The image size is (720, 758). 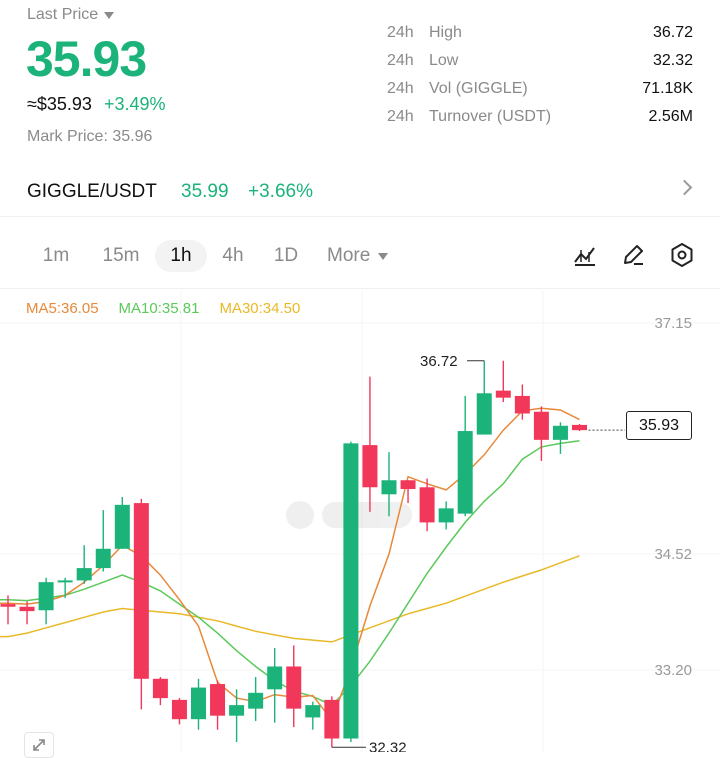 What do you see at coordinates (205, 191) in the screenshot?
I see `pair-price: 35.99` at bounding box center [205, 191].